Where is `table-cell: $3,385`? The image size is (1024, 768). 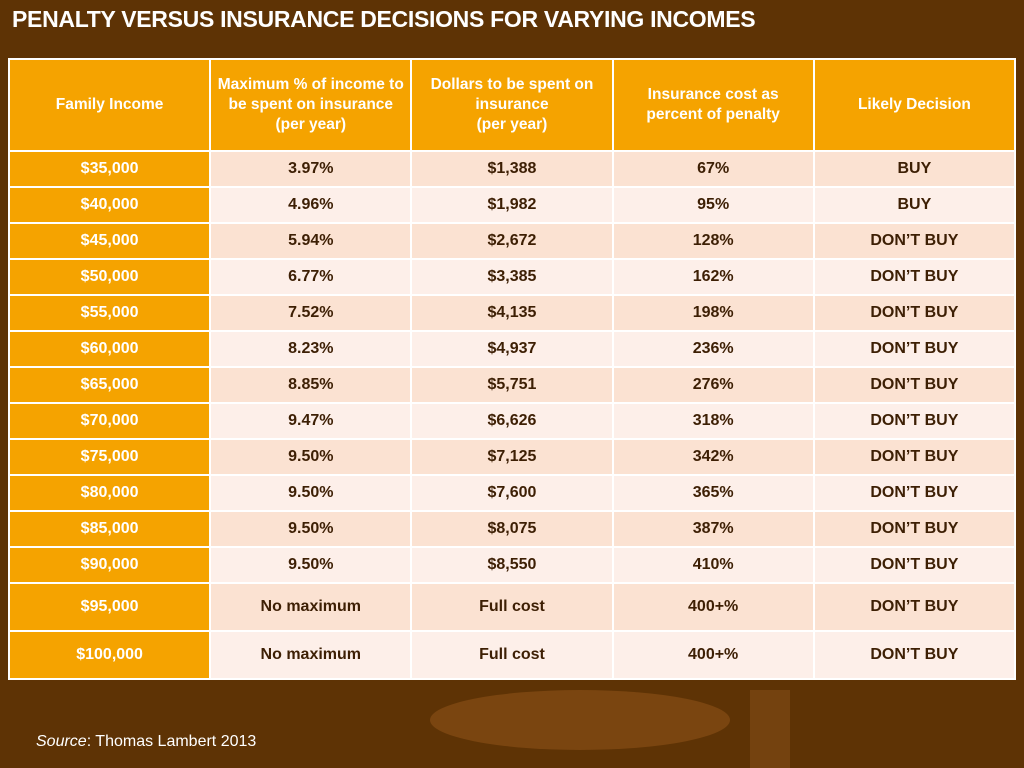 table-cell: $3,385 is located at coordinates (512, 277).